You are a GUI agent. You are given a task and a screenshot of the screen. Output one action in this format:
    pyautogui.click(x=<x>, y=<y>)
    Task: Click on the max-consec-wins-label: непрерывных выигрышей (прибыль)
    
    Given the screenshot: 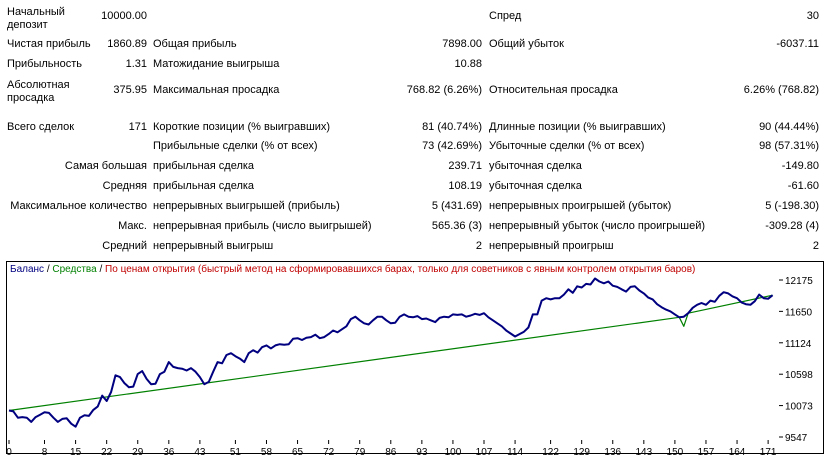 What is the action you would take?
    pyautogui.click(x=246, y=206)
    